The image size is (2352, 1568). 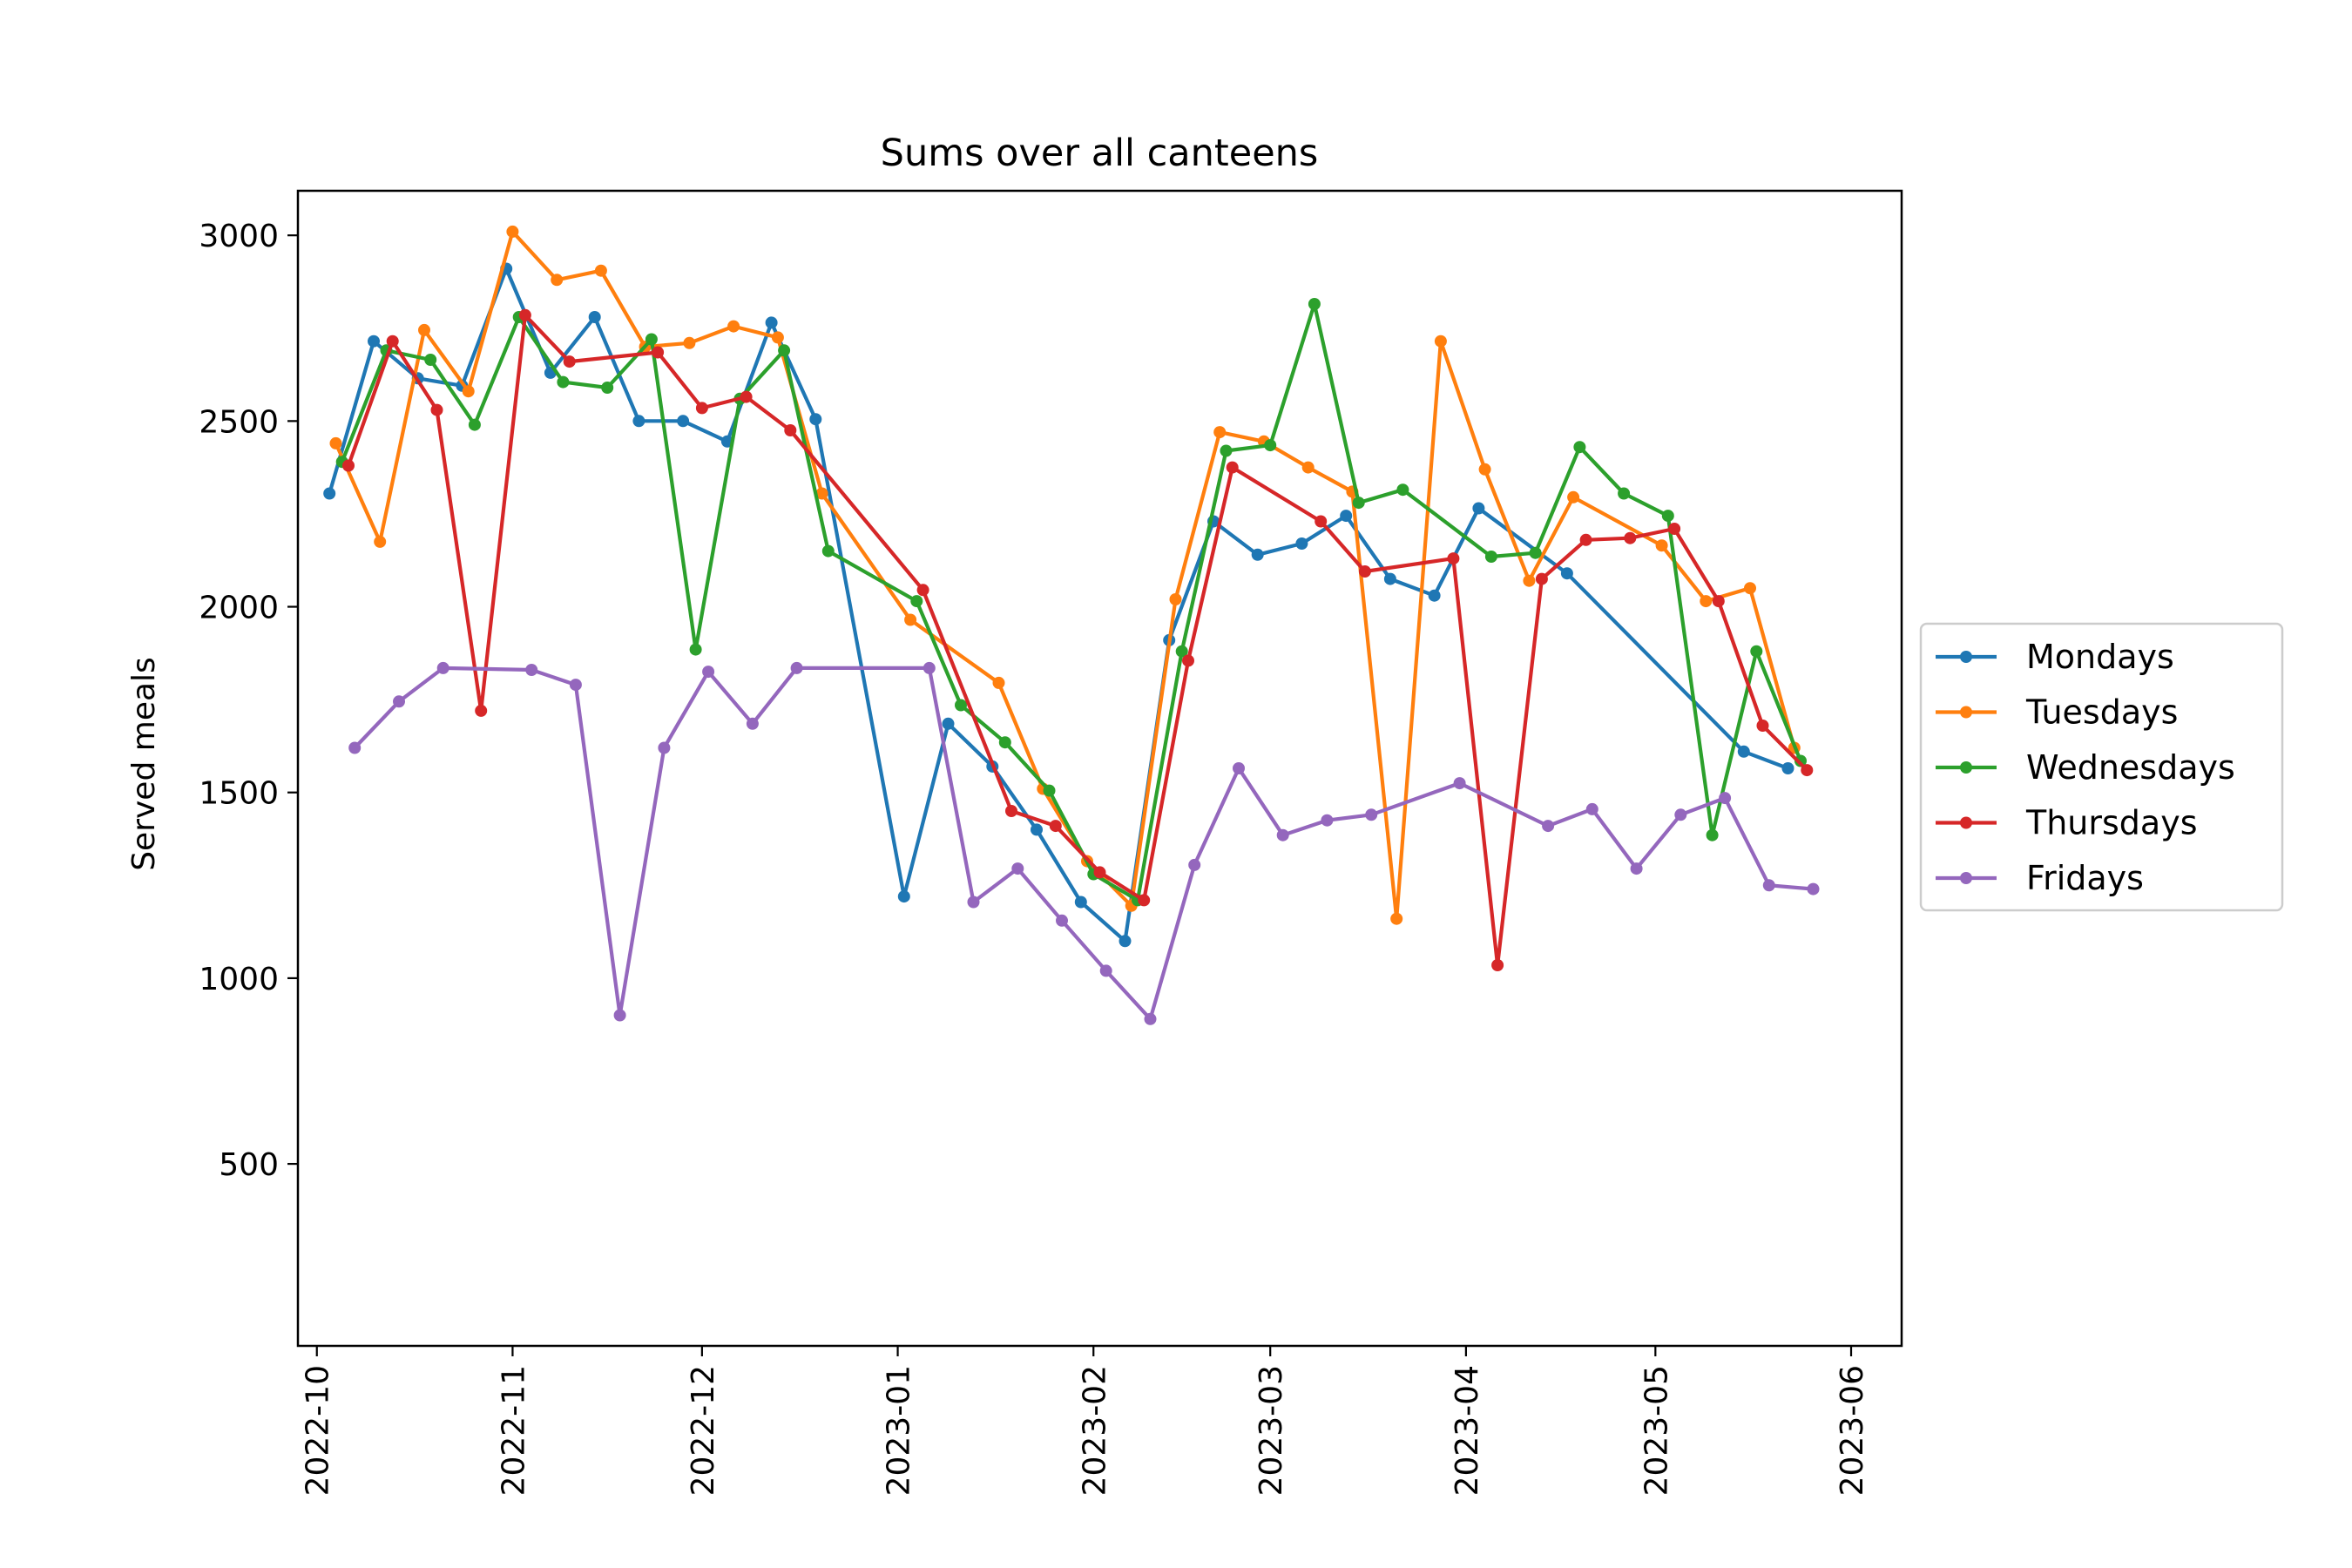 What do you see at coordinates (1084, 843) in the screenshot?
I see `series-fridays` at bounding box center [1084, 843].